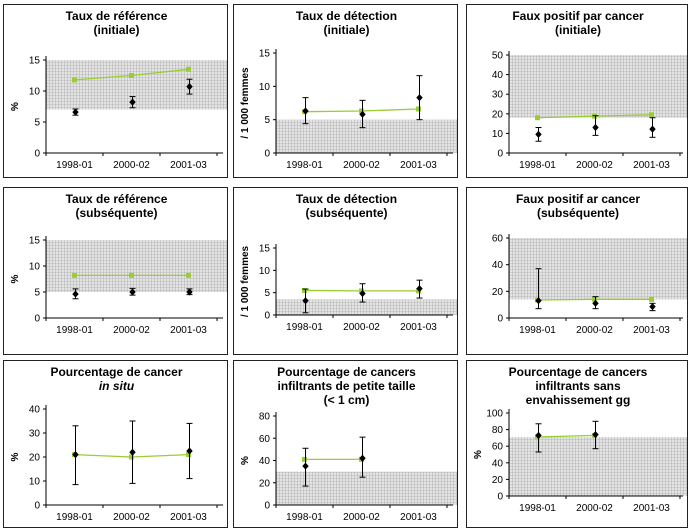  I want to click on chart-title-line: in situ, so click(117, 386).